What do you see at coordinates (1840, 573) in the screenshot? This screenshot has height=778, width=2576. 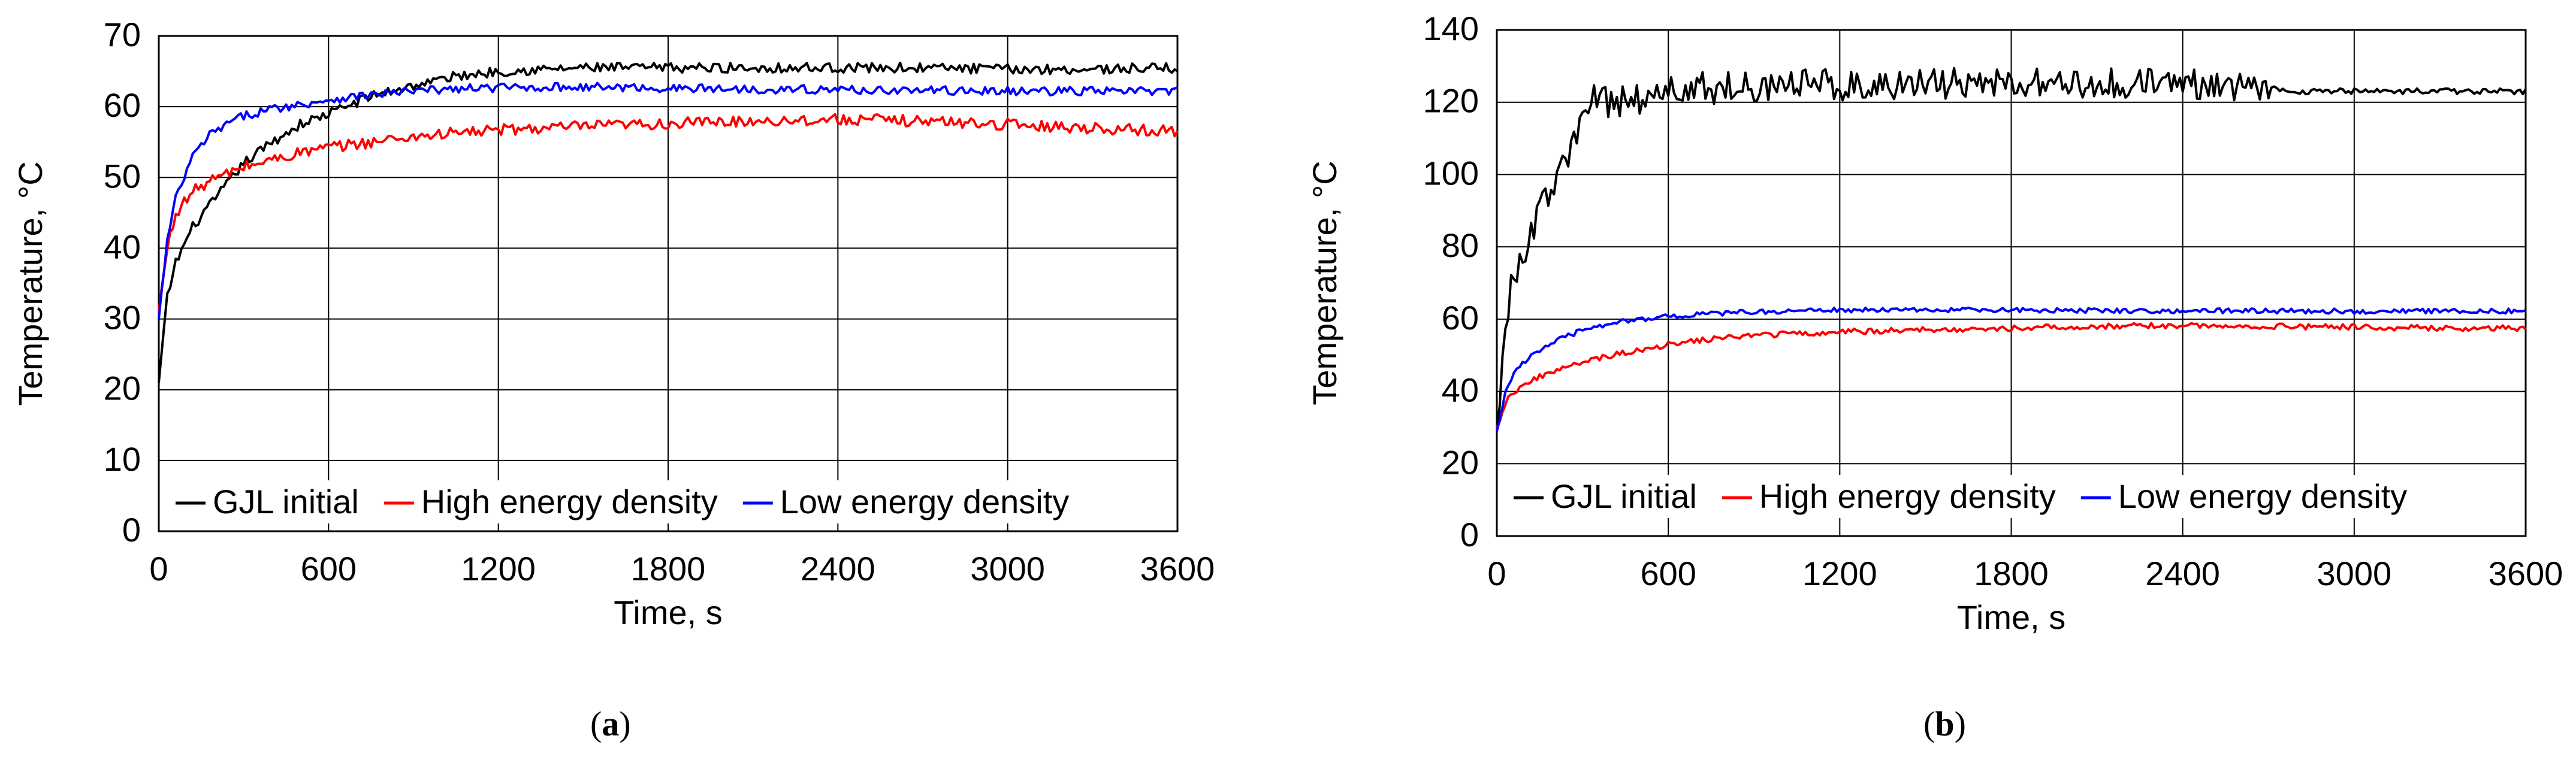 I see `chart-b-x-tick-label: 1200` at bounding box center [1840, 573].